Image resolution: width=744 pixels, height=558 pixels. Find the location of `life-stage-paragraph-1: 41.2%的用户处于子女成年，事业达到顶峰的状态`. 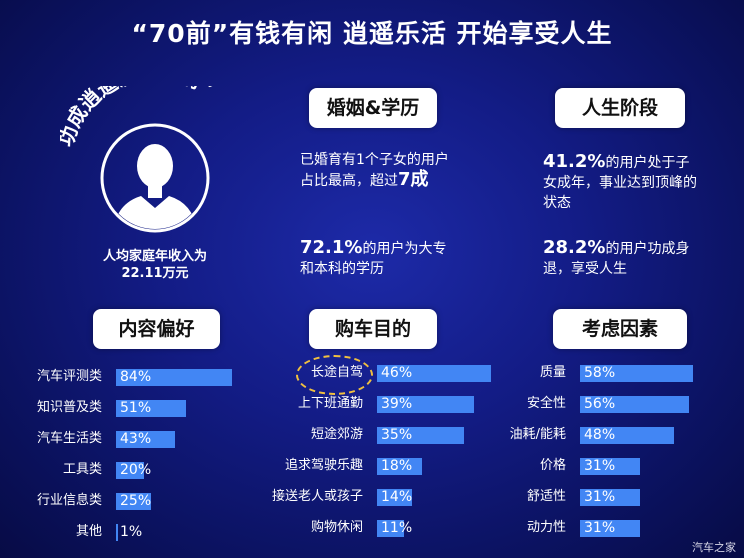

life-stage-paragraph-1: 41.2%的用户处于子女成年，事业达到顶峰的状态 is located at coordinates (623, 182).